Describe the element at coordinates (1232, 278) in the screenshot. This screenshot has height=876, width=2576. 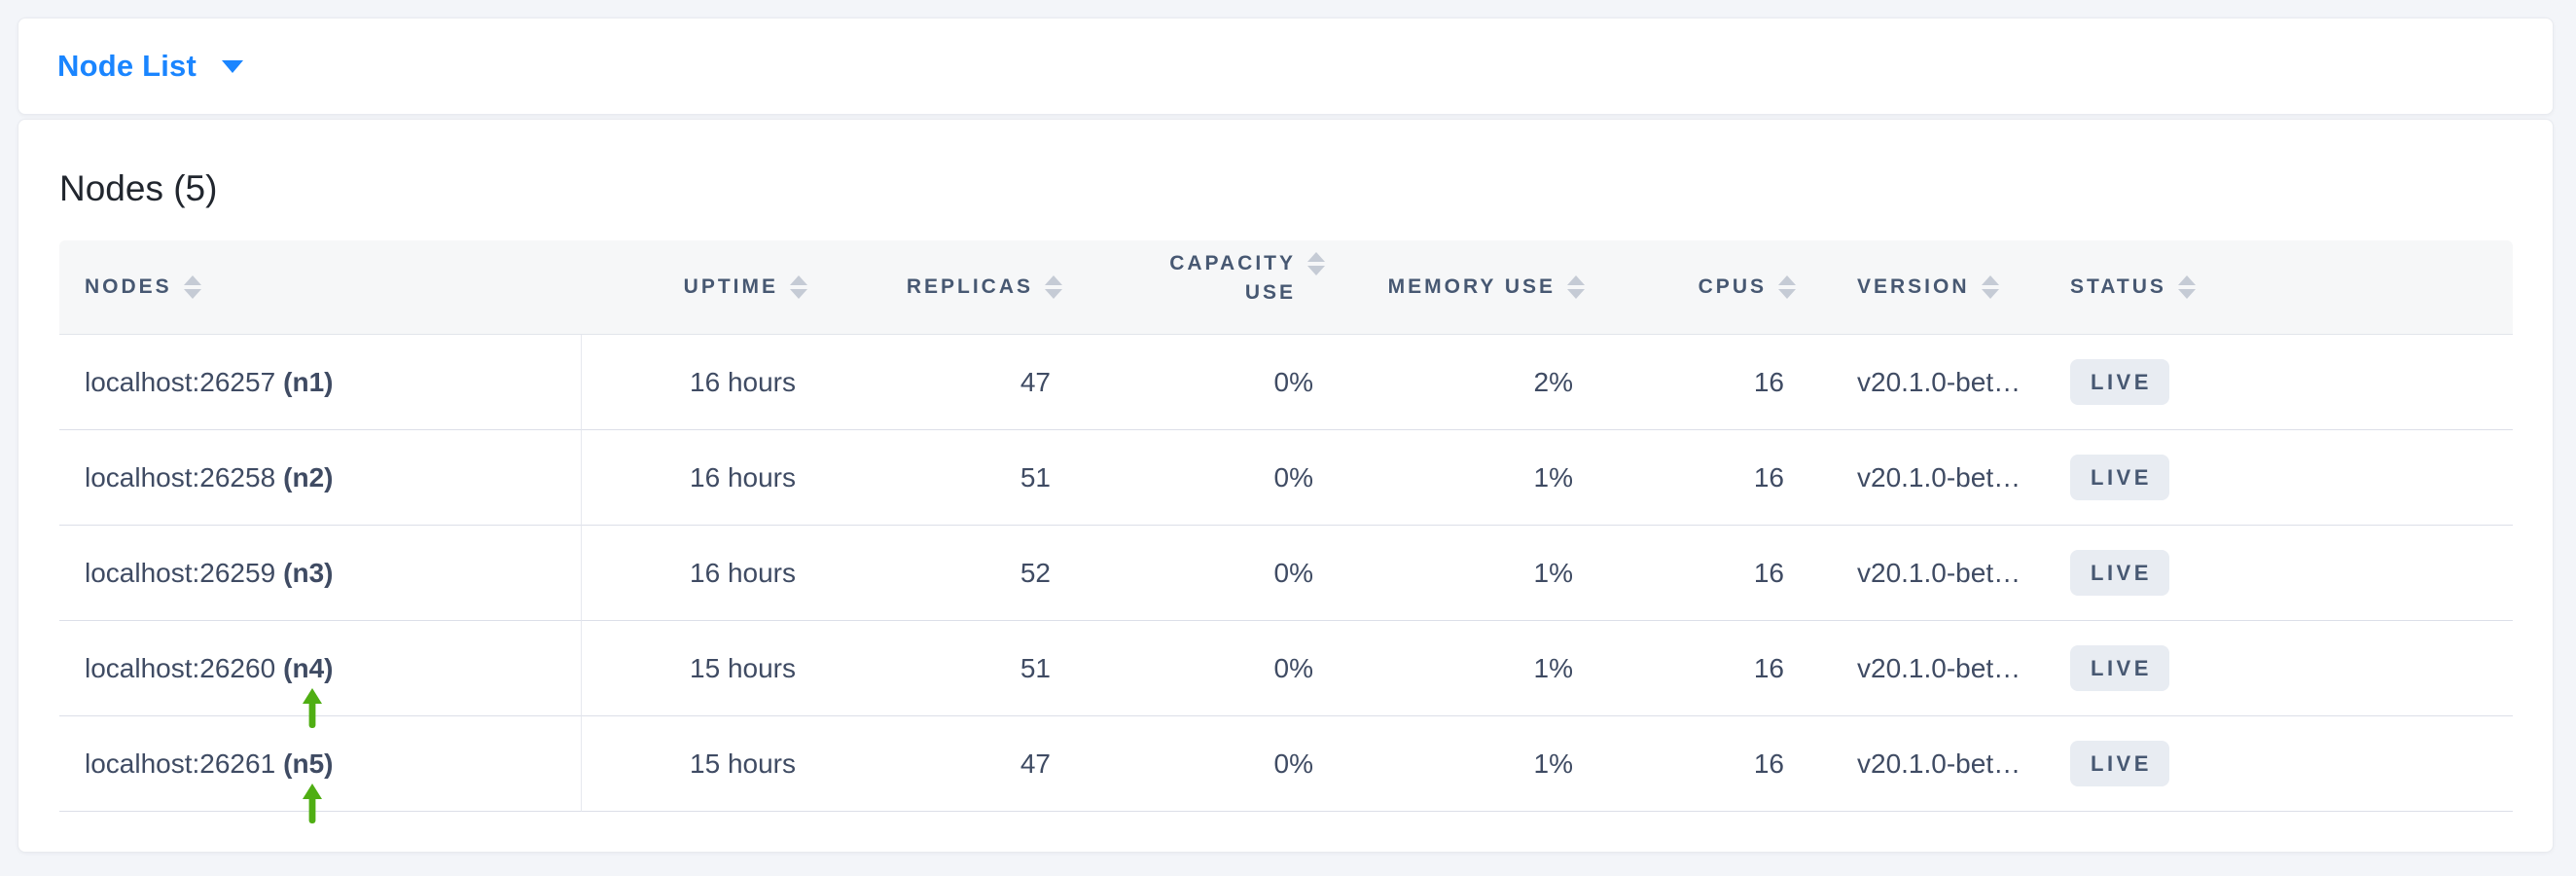
I see `column-label: CAPACITY USE` at that location.